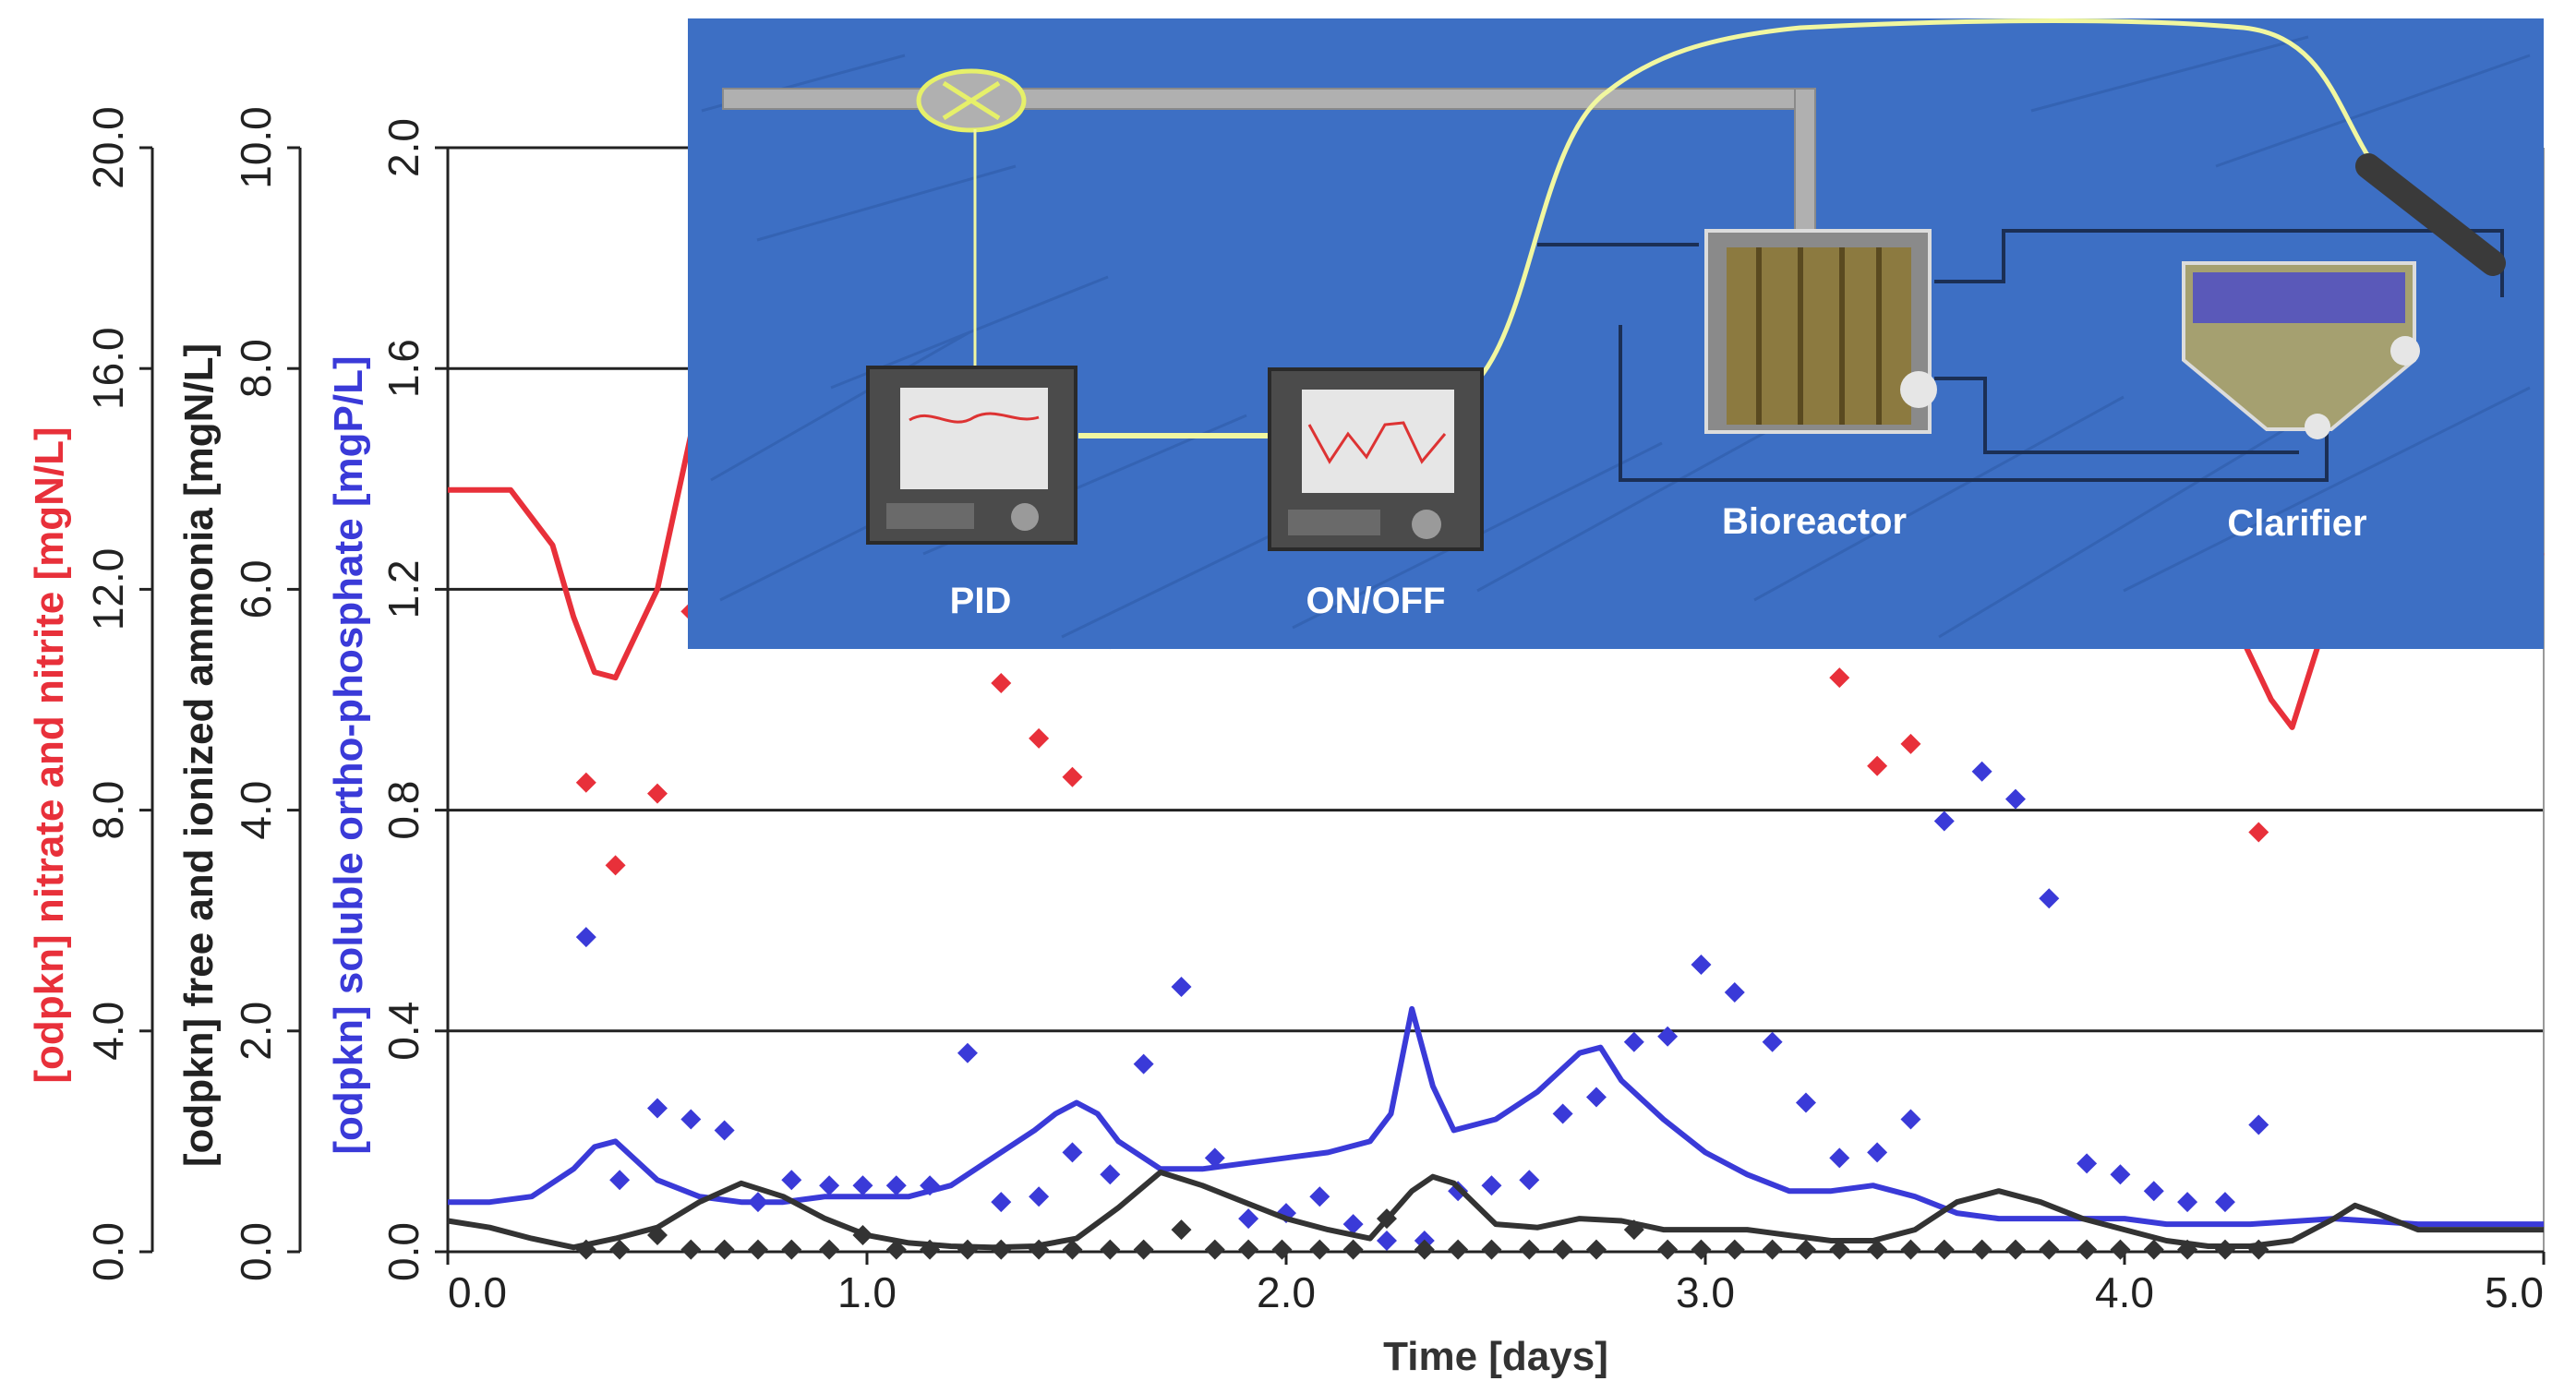  I want to click on x-tick-label: 3.0, so click(1705, 1292).